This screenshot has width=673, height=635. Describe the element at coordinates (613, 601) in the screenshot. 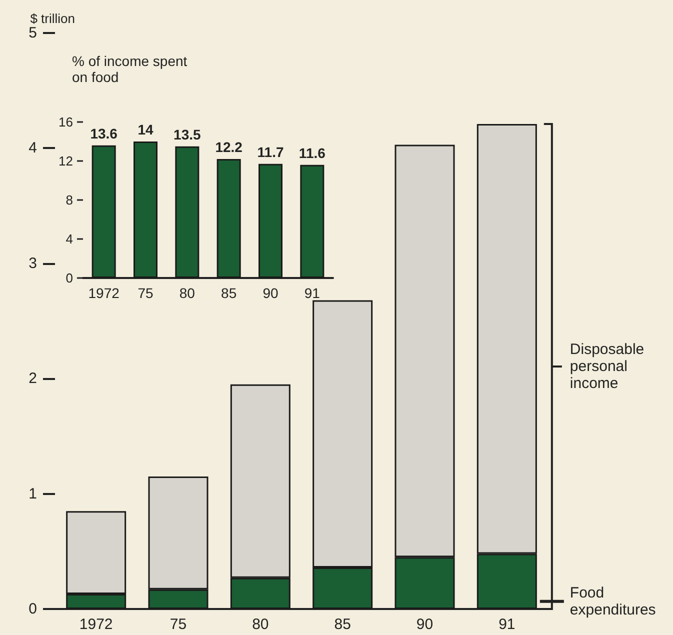

I see `legend-label: Food expenditures` at that location.